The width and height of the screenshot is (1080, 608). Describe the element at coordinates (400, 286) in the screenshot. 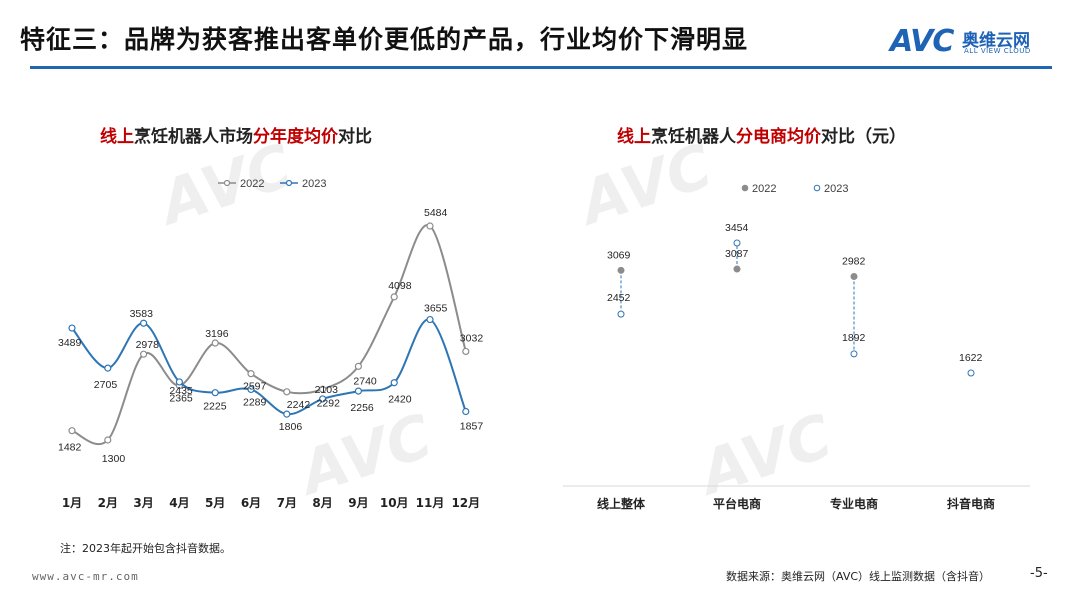

I see `data-label-2022: 4098` at that location.